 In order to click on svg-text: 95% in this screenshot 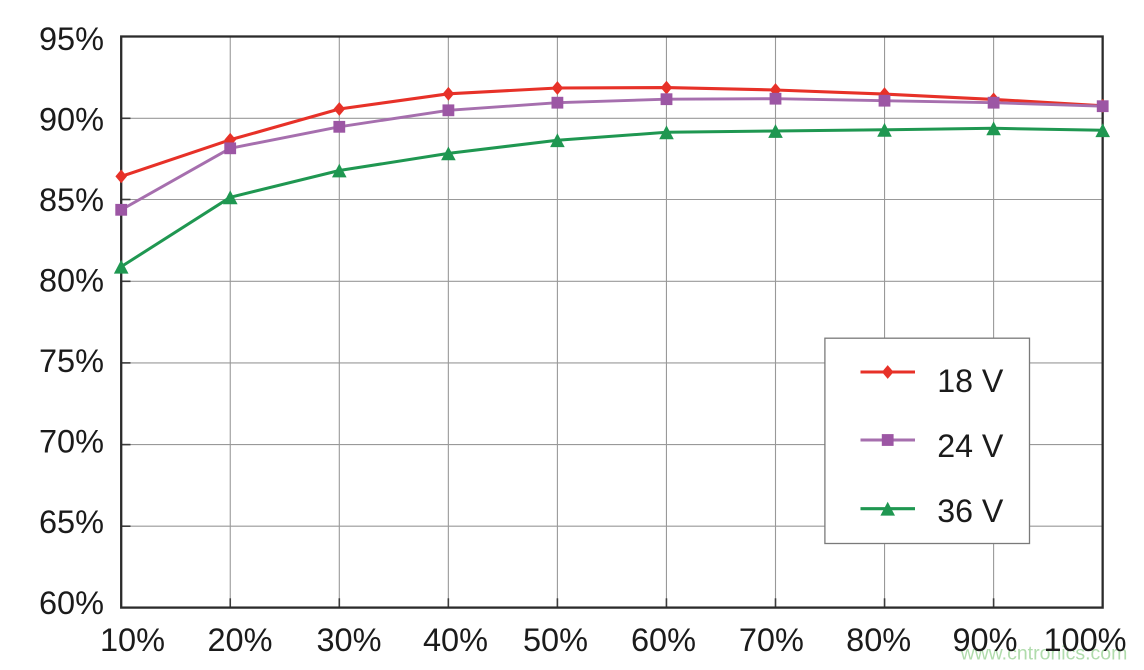, I will do `click(71, 39)`.